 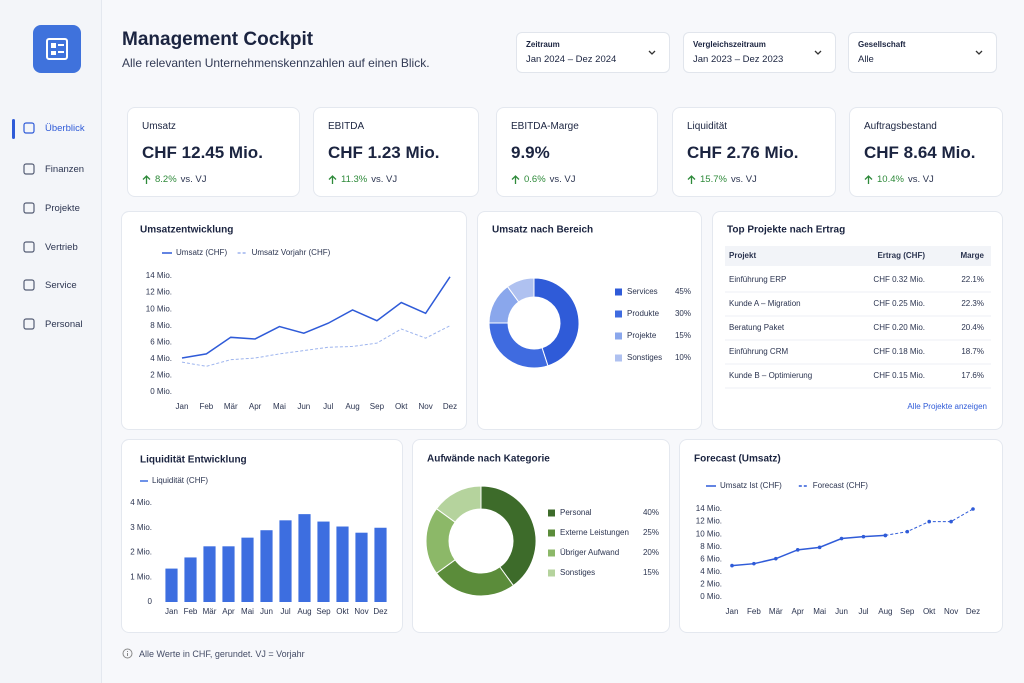 What do you see at coordinates (213, 179) in the screenshot?
I see `kpi-change: 8.2% vs. VJ` at bounding box center [213, 179].